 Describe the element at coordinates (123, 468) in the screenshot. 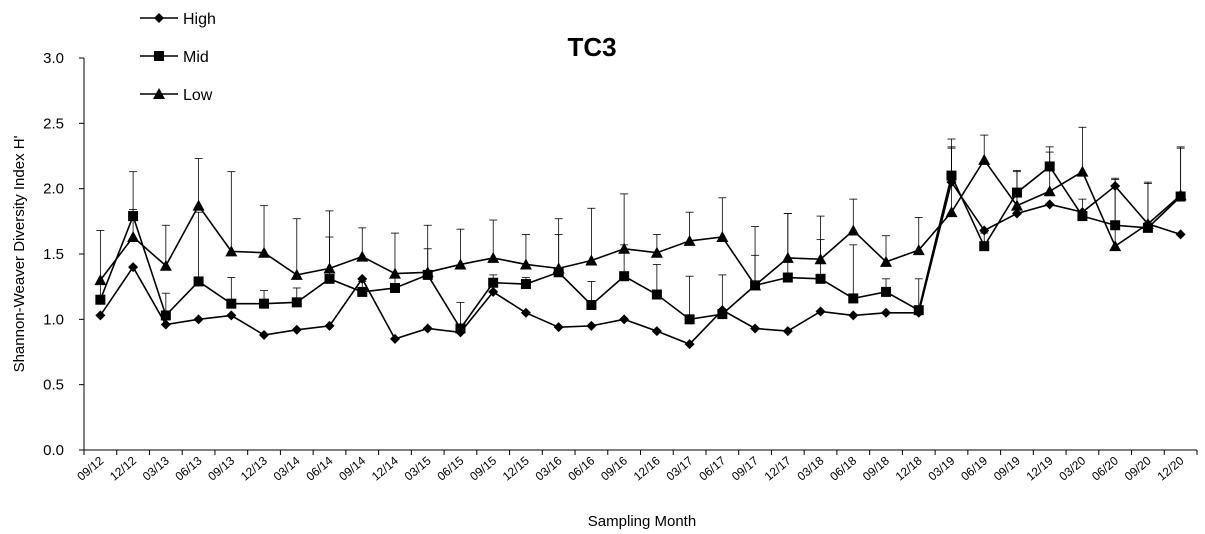

I see `x-tick-label: 12/12` at that location.